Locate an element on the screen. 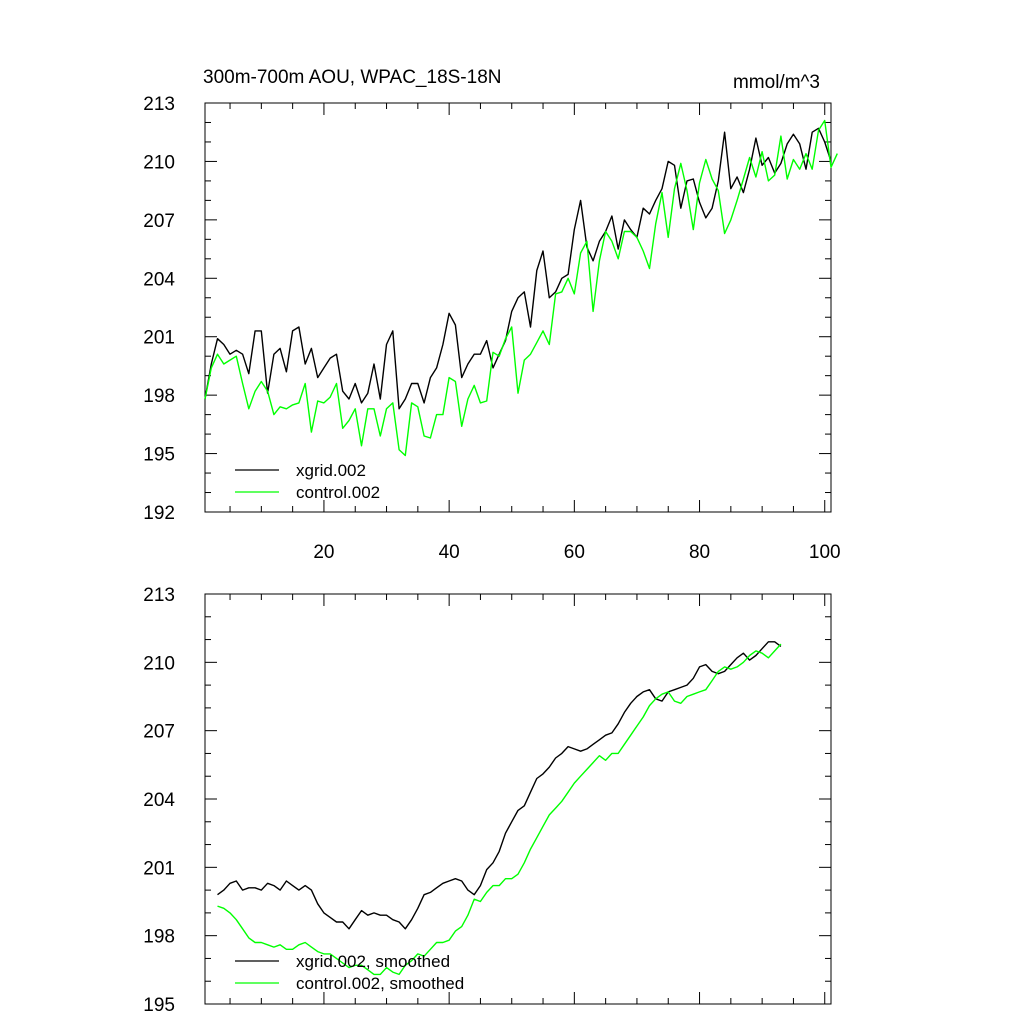  x-tick-label: 60 is located at coordinates (574, 552).